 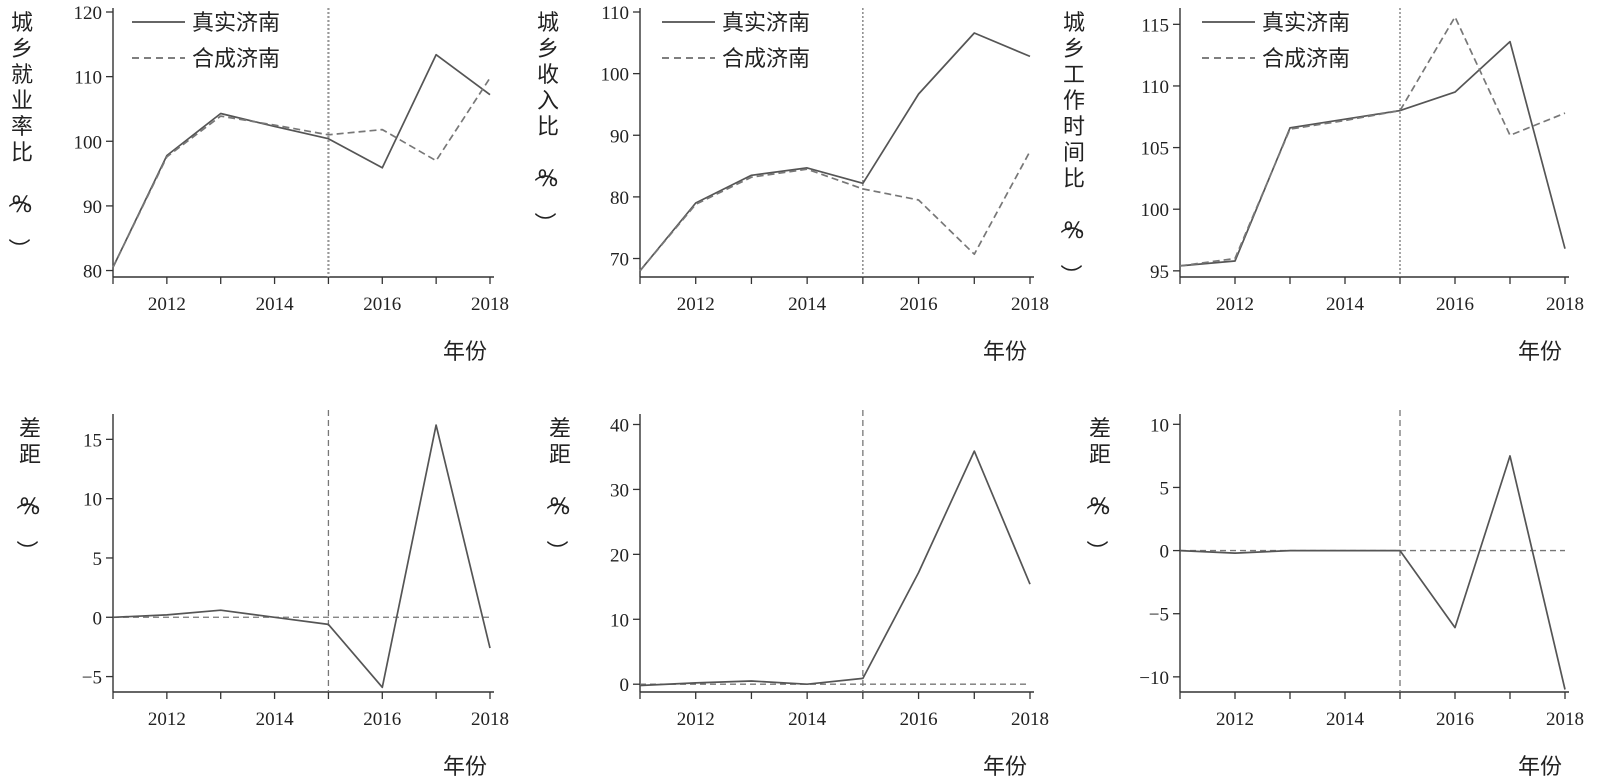 I want to click on y-axis-title: 城乡收入比（%）, so click(x=545, y=122).